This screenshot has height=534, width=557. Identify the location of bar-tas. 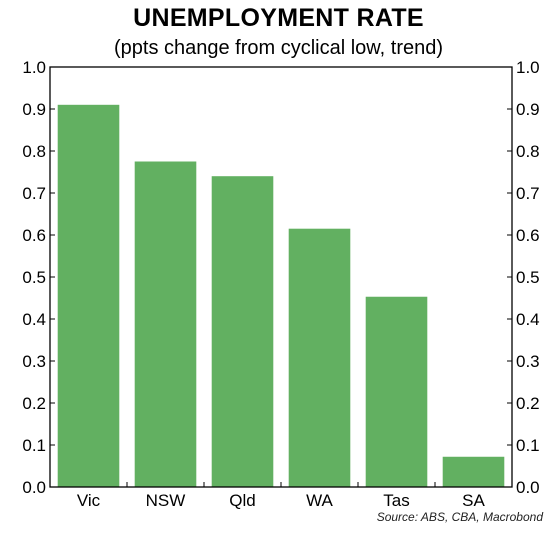
(396, 391).